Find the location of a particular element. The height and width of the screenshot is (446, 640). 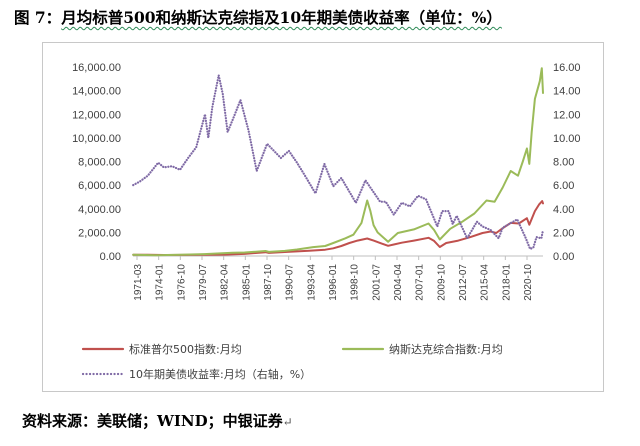

x-axis-tick-label: 2001-07 is located at coordinates (376, 282).